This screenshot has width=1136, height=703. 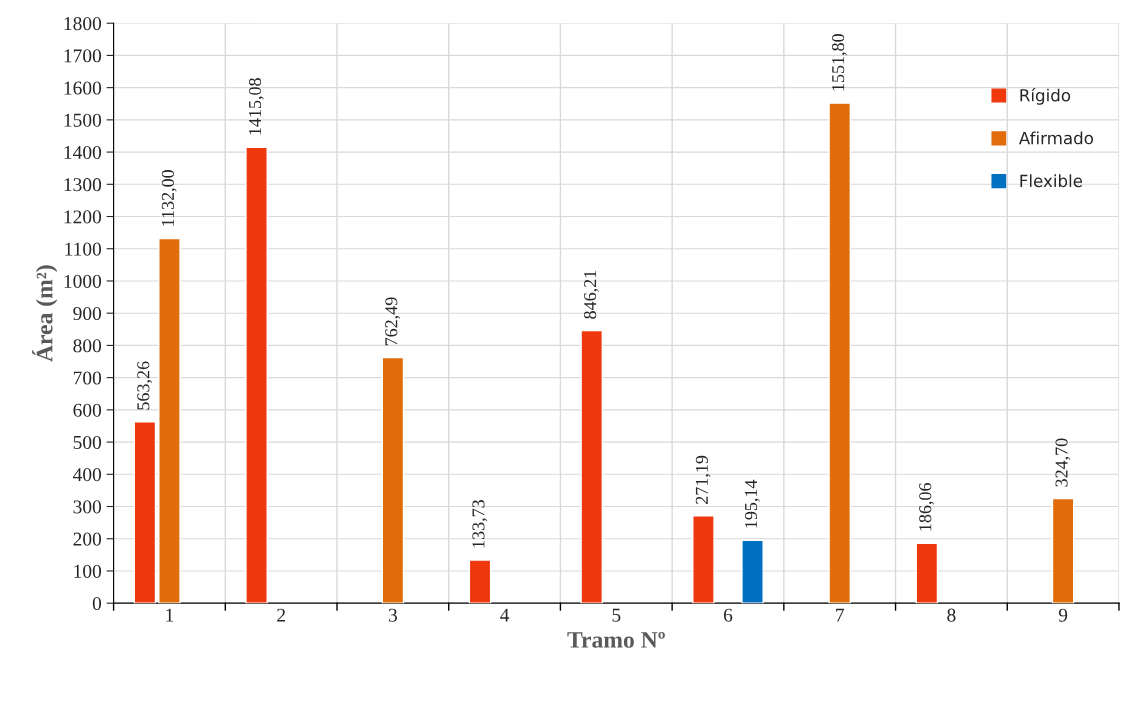 I want to click on x-tick-label: 8, so click(x=951, y=615).